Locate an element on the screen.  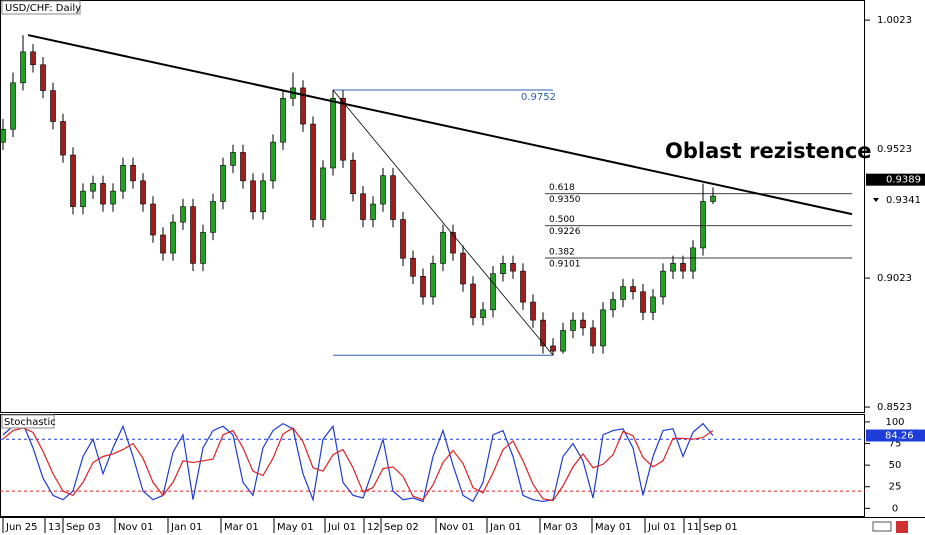
scroll-icon is located at coordinates (882, 526).